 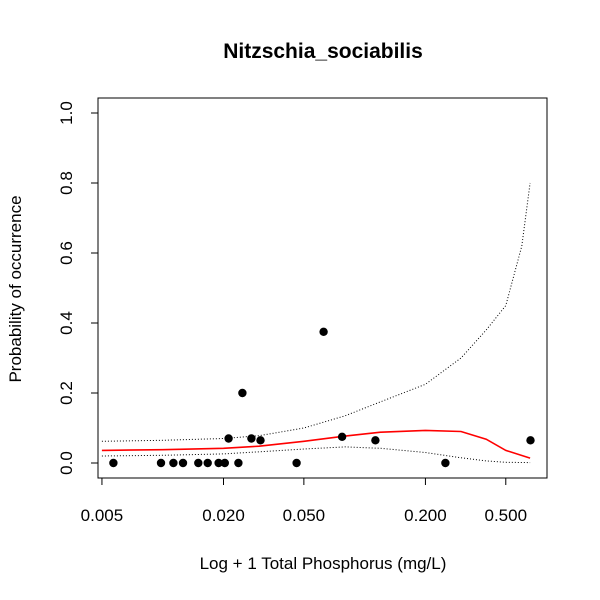 What do you see at coordinates (78, 288) in the screenshot?
I see `y-axis: 0.0 0.2 0.4 0.6 0.8 1.0` at bounding box center [78, 288].